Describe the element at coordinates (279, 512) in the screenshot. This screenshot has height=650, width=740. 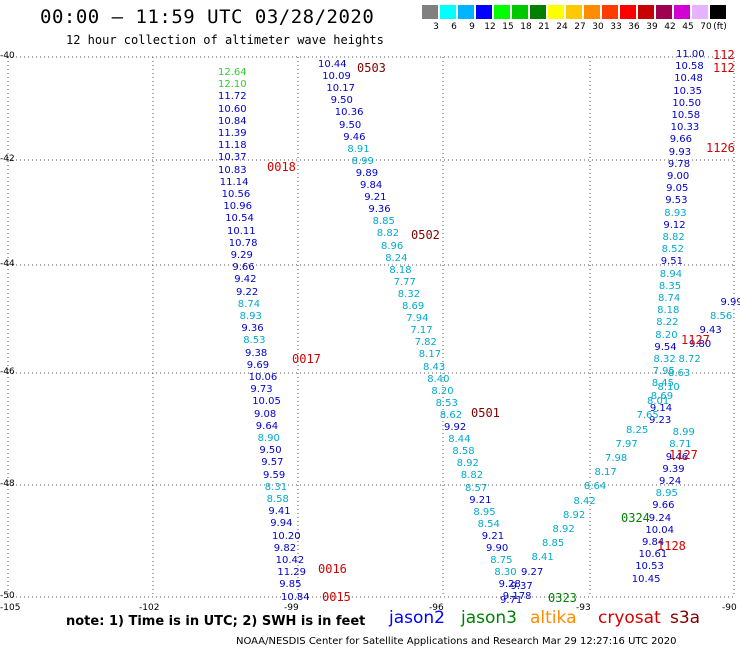
I see `wave-height-value: 9.41` at that location.